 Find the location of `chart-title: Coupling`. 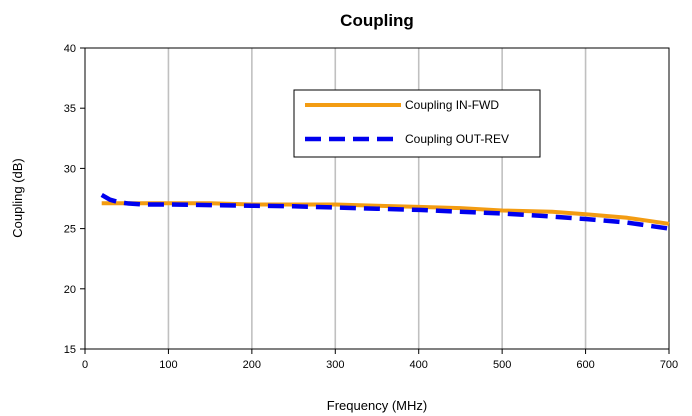

chart-title: Coupling is located at coordinates (377, 20).